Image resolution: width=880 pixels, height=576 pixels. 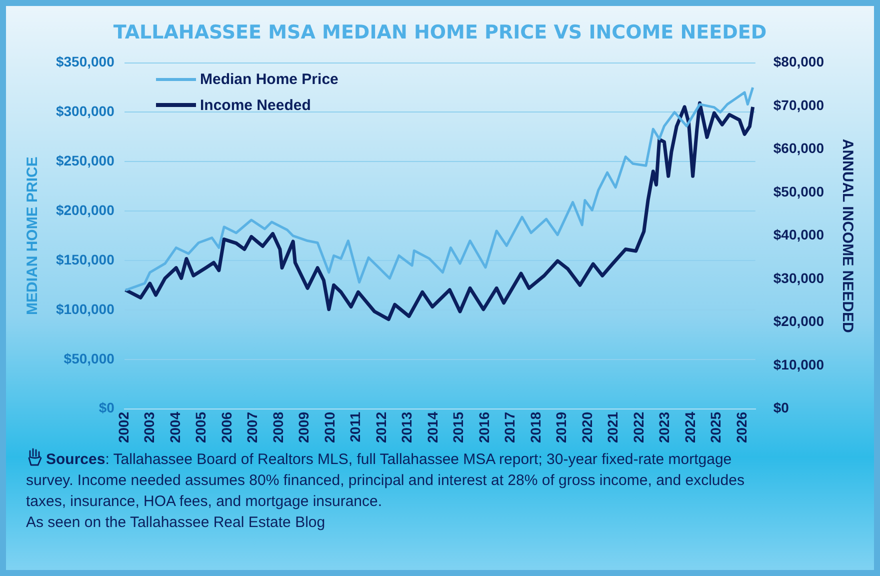 What do you see at coordinates (304, 428) in the screenshot?
I see `x-tick-label: 2009` at bounding box center [304, 428].